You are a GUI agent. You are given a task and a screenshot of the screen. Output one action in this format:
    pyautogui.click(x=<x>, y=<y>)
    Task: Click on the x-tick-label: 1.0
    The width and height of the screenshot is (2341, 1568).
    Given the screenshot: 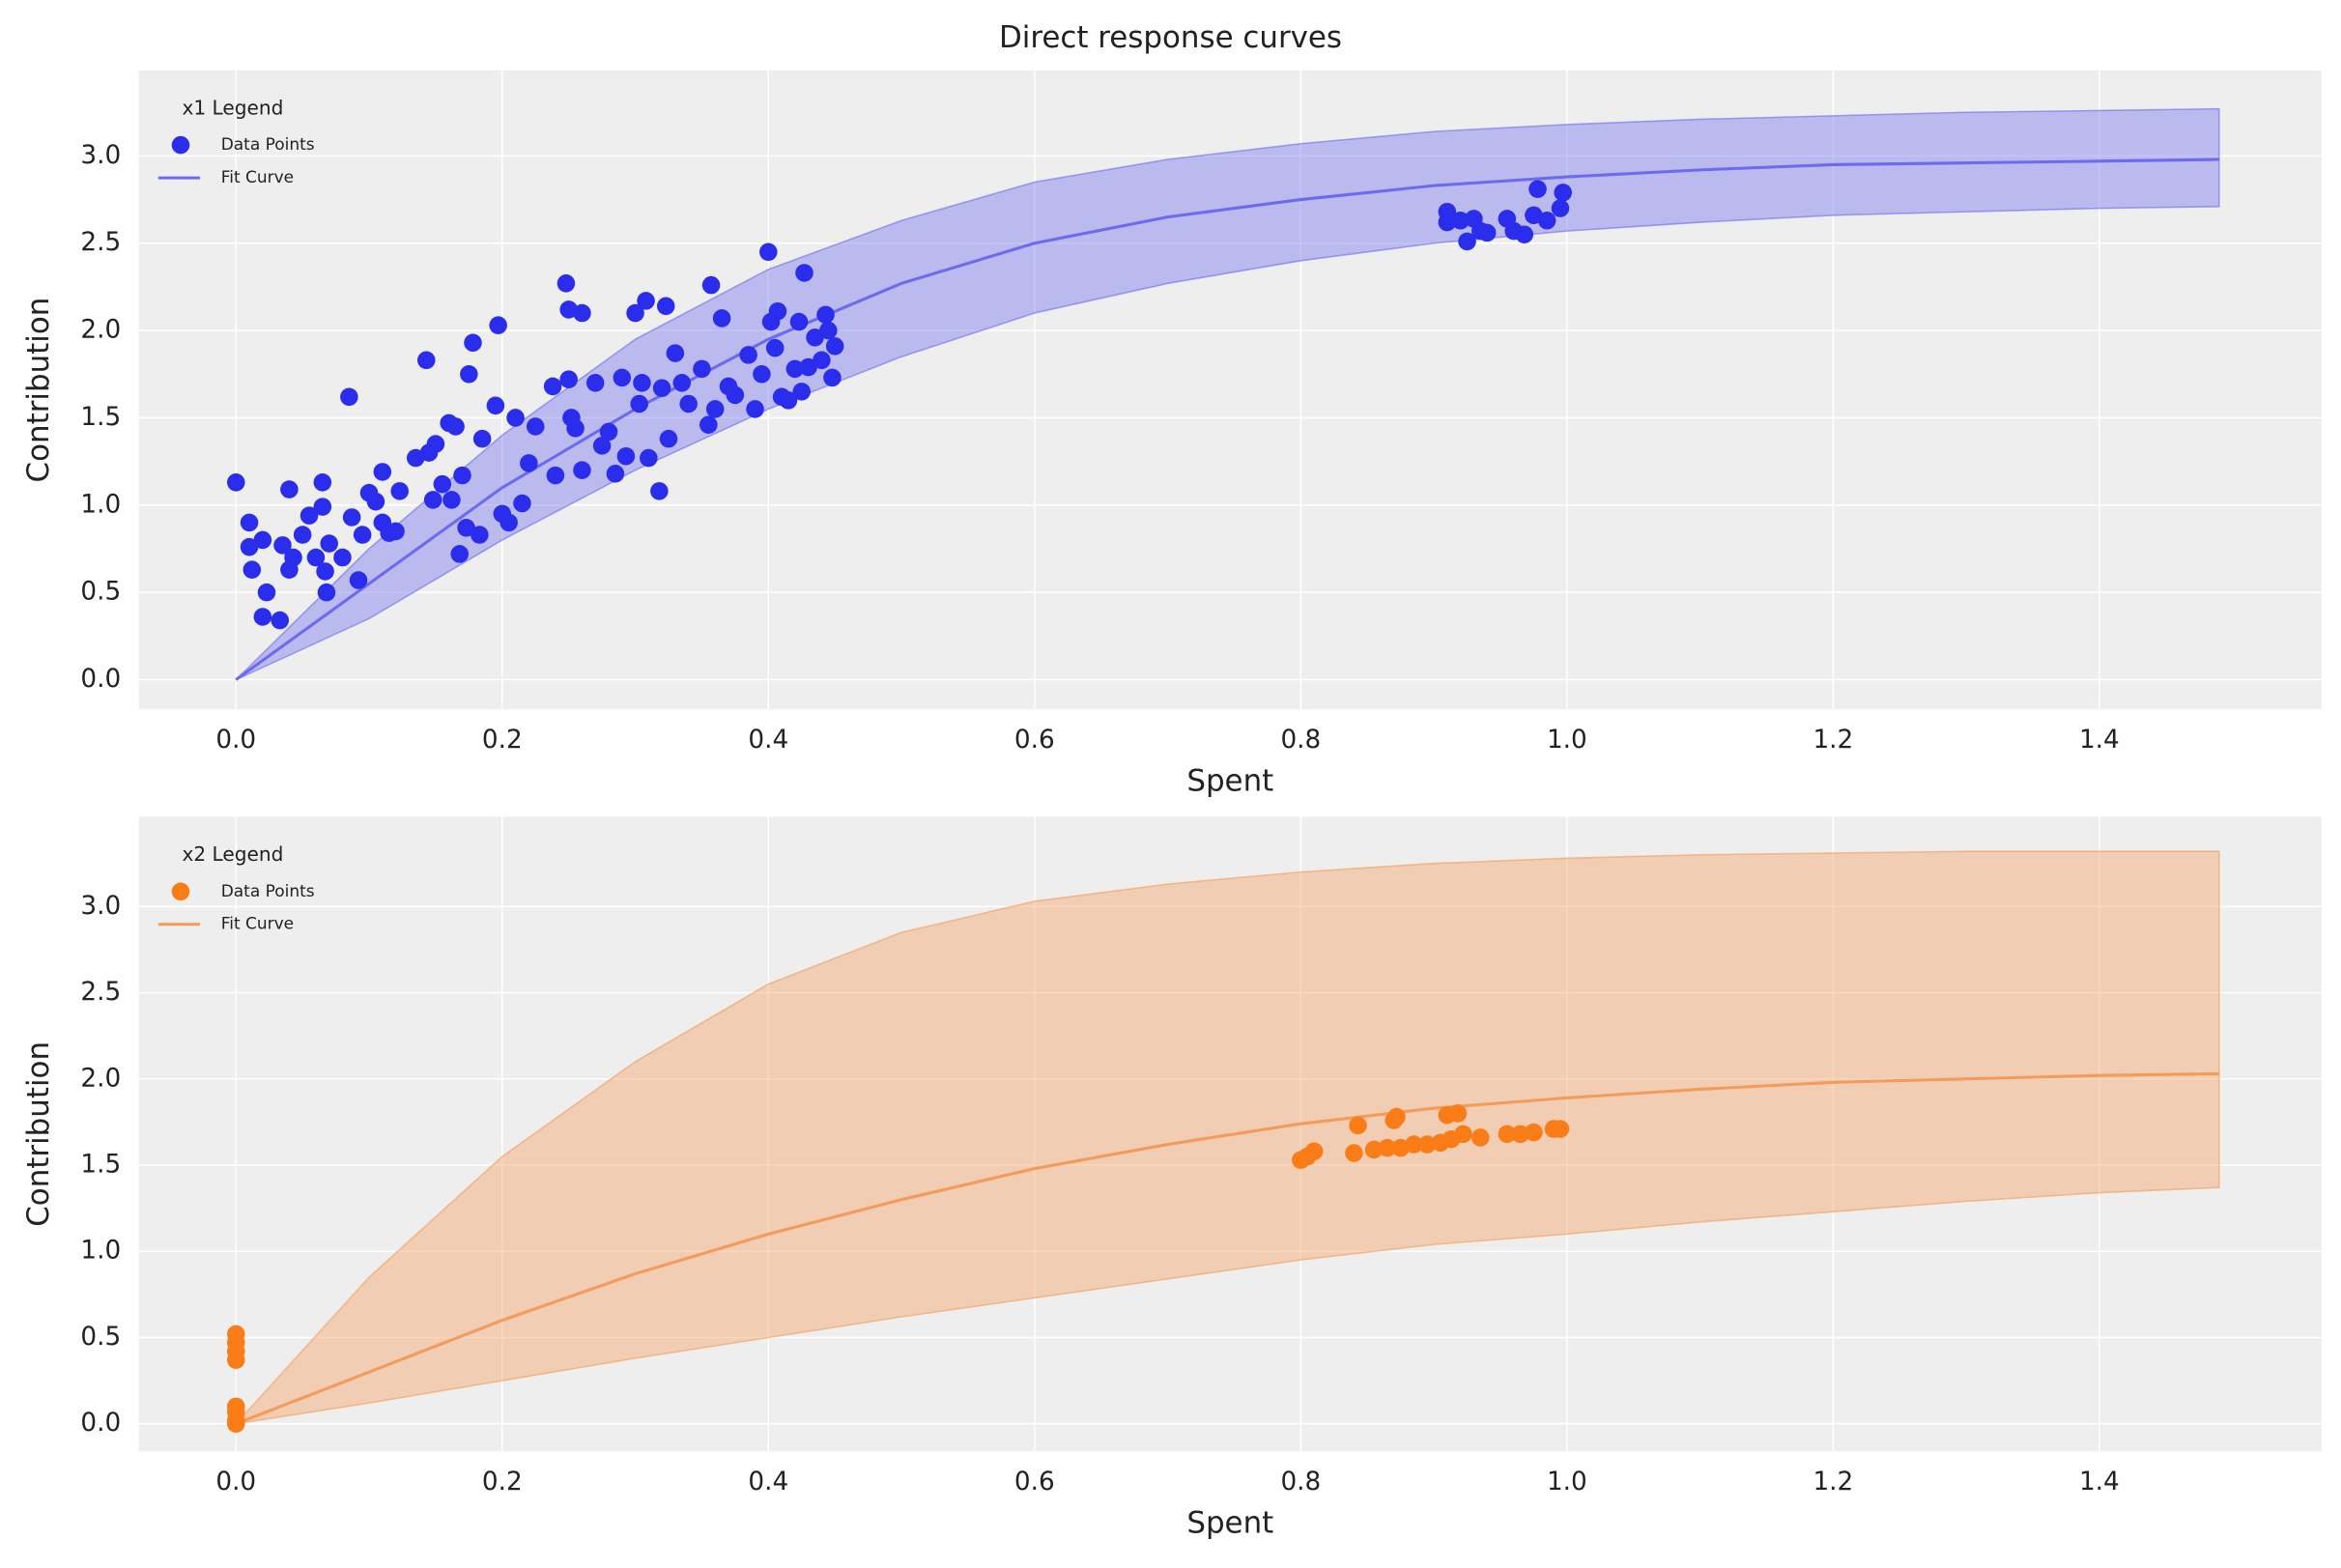 What is the action you would take?
    pyautogui.click(x=1567, y=1482)
    